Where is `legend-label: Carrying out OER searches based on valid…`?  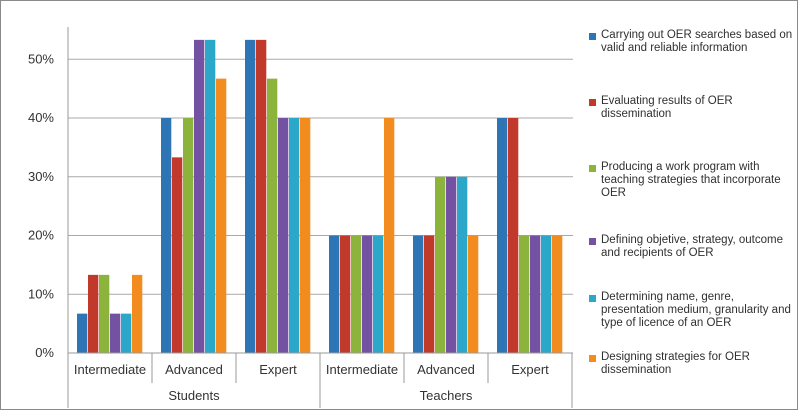 legend-label: Carrying out OER searches based on valid… is located at coordinates (697, 41).